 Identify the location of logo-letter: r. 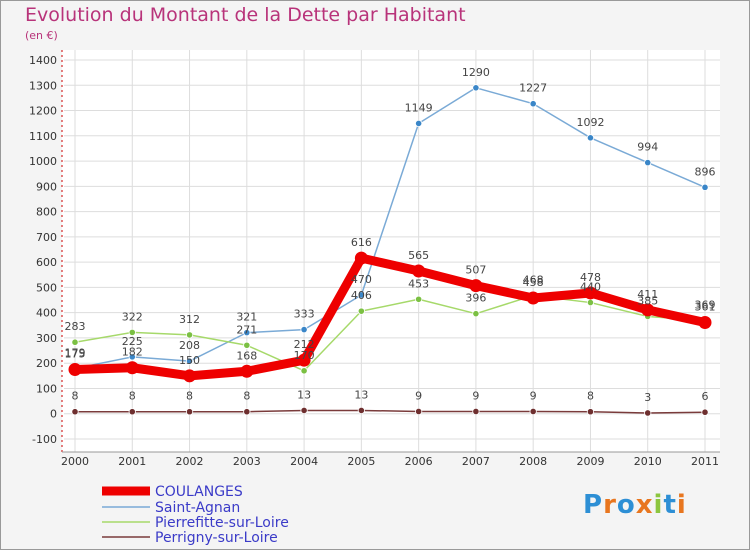
(610, 505).